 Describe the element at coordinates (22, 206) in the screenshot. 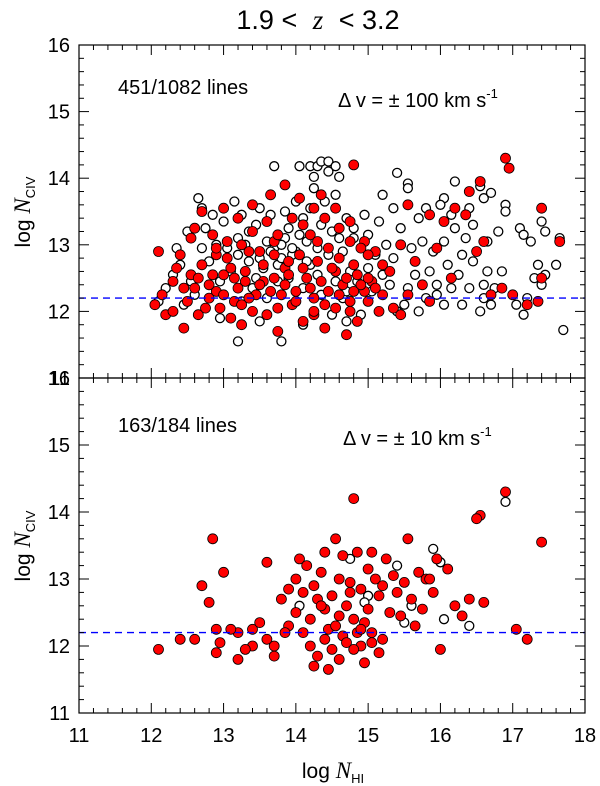

I see `top-ylabel-symbol: N` at that location.